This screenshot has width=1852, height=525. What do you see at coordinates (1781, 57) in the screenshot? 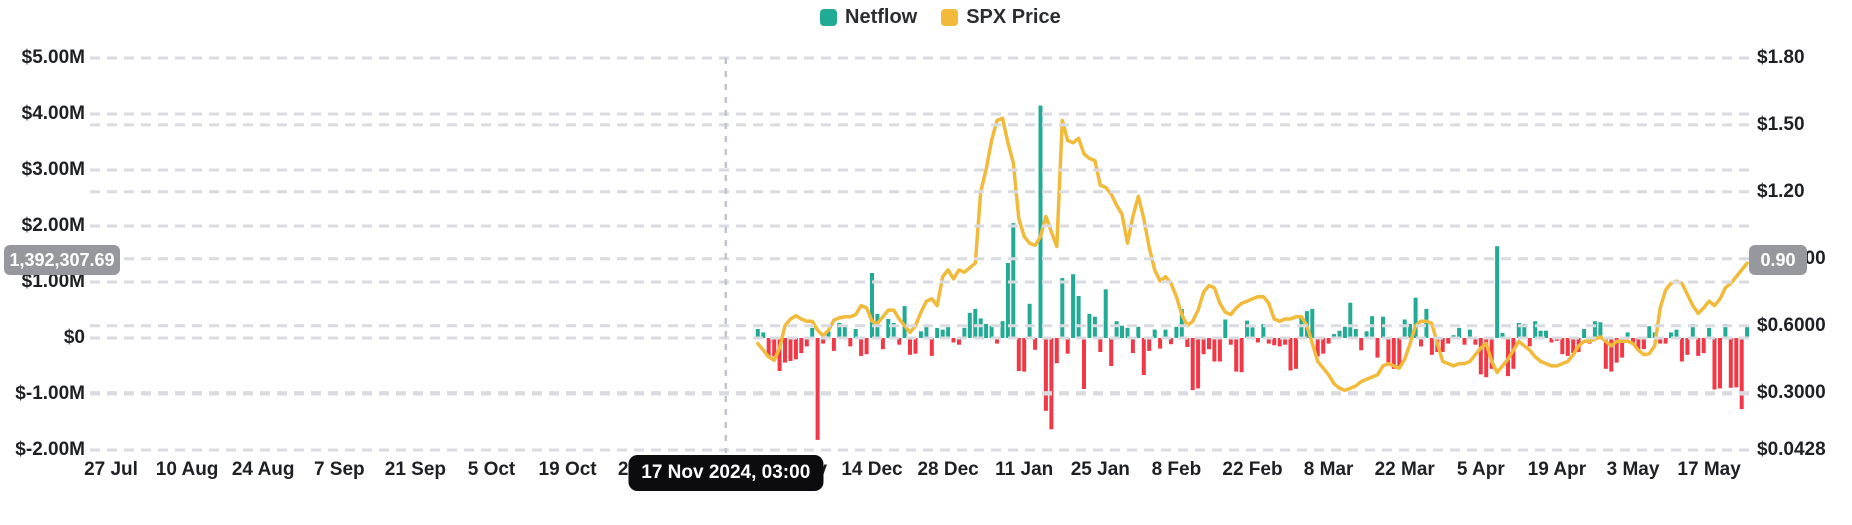
I see `right-axis-tick-label: $1.80` at bounding box center [1781, 57].